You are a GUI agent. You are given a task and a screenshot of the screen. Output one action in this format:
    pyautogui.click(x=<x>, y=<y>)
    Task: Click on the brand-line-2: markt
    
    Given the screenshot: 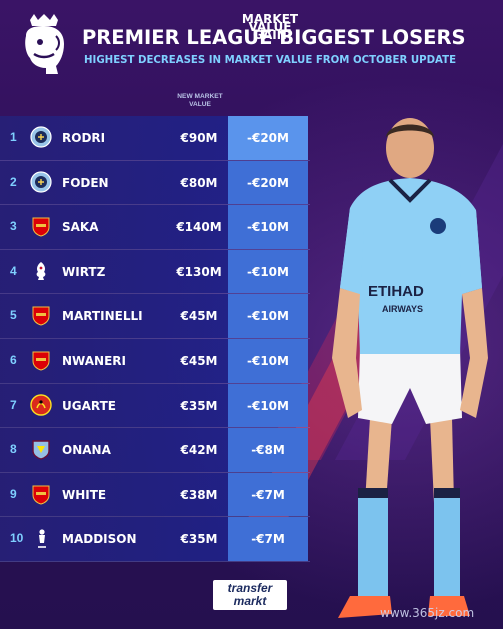 What is the action you would take?
    pyautogui.click(x=250, y=601)
    